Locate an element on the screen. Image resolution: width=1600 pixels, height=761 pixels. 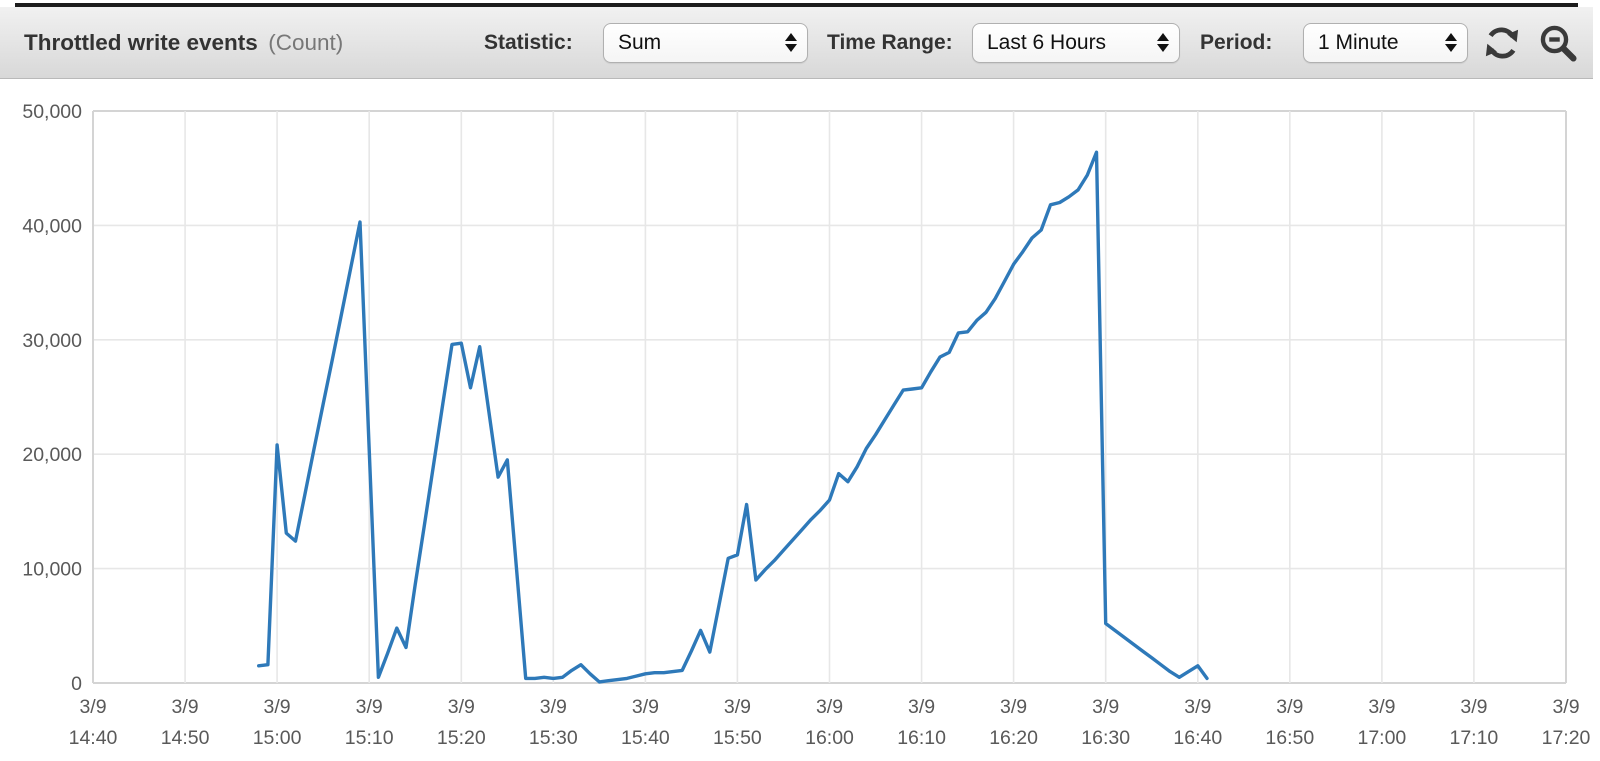
x-tick-time: 15:40 is located at coordinates (645, 738).